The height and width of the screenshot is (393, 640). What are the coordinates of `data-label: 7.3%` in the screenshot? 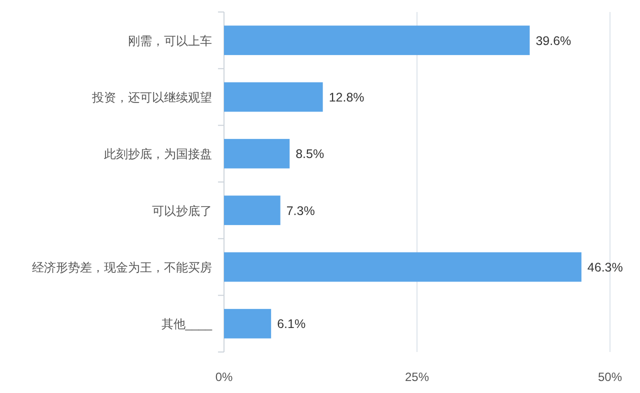 It's located at (300, 211).